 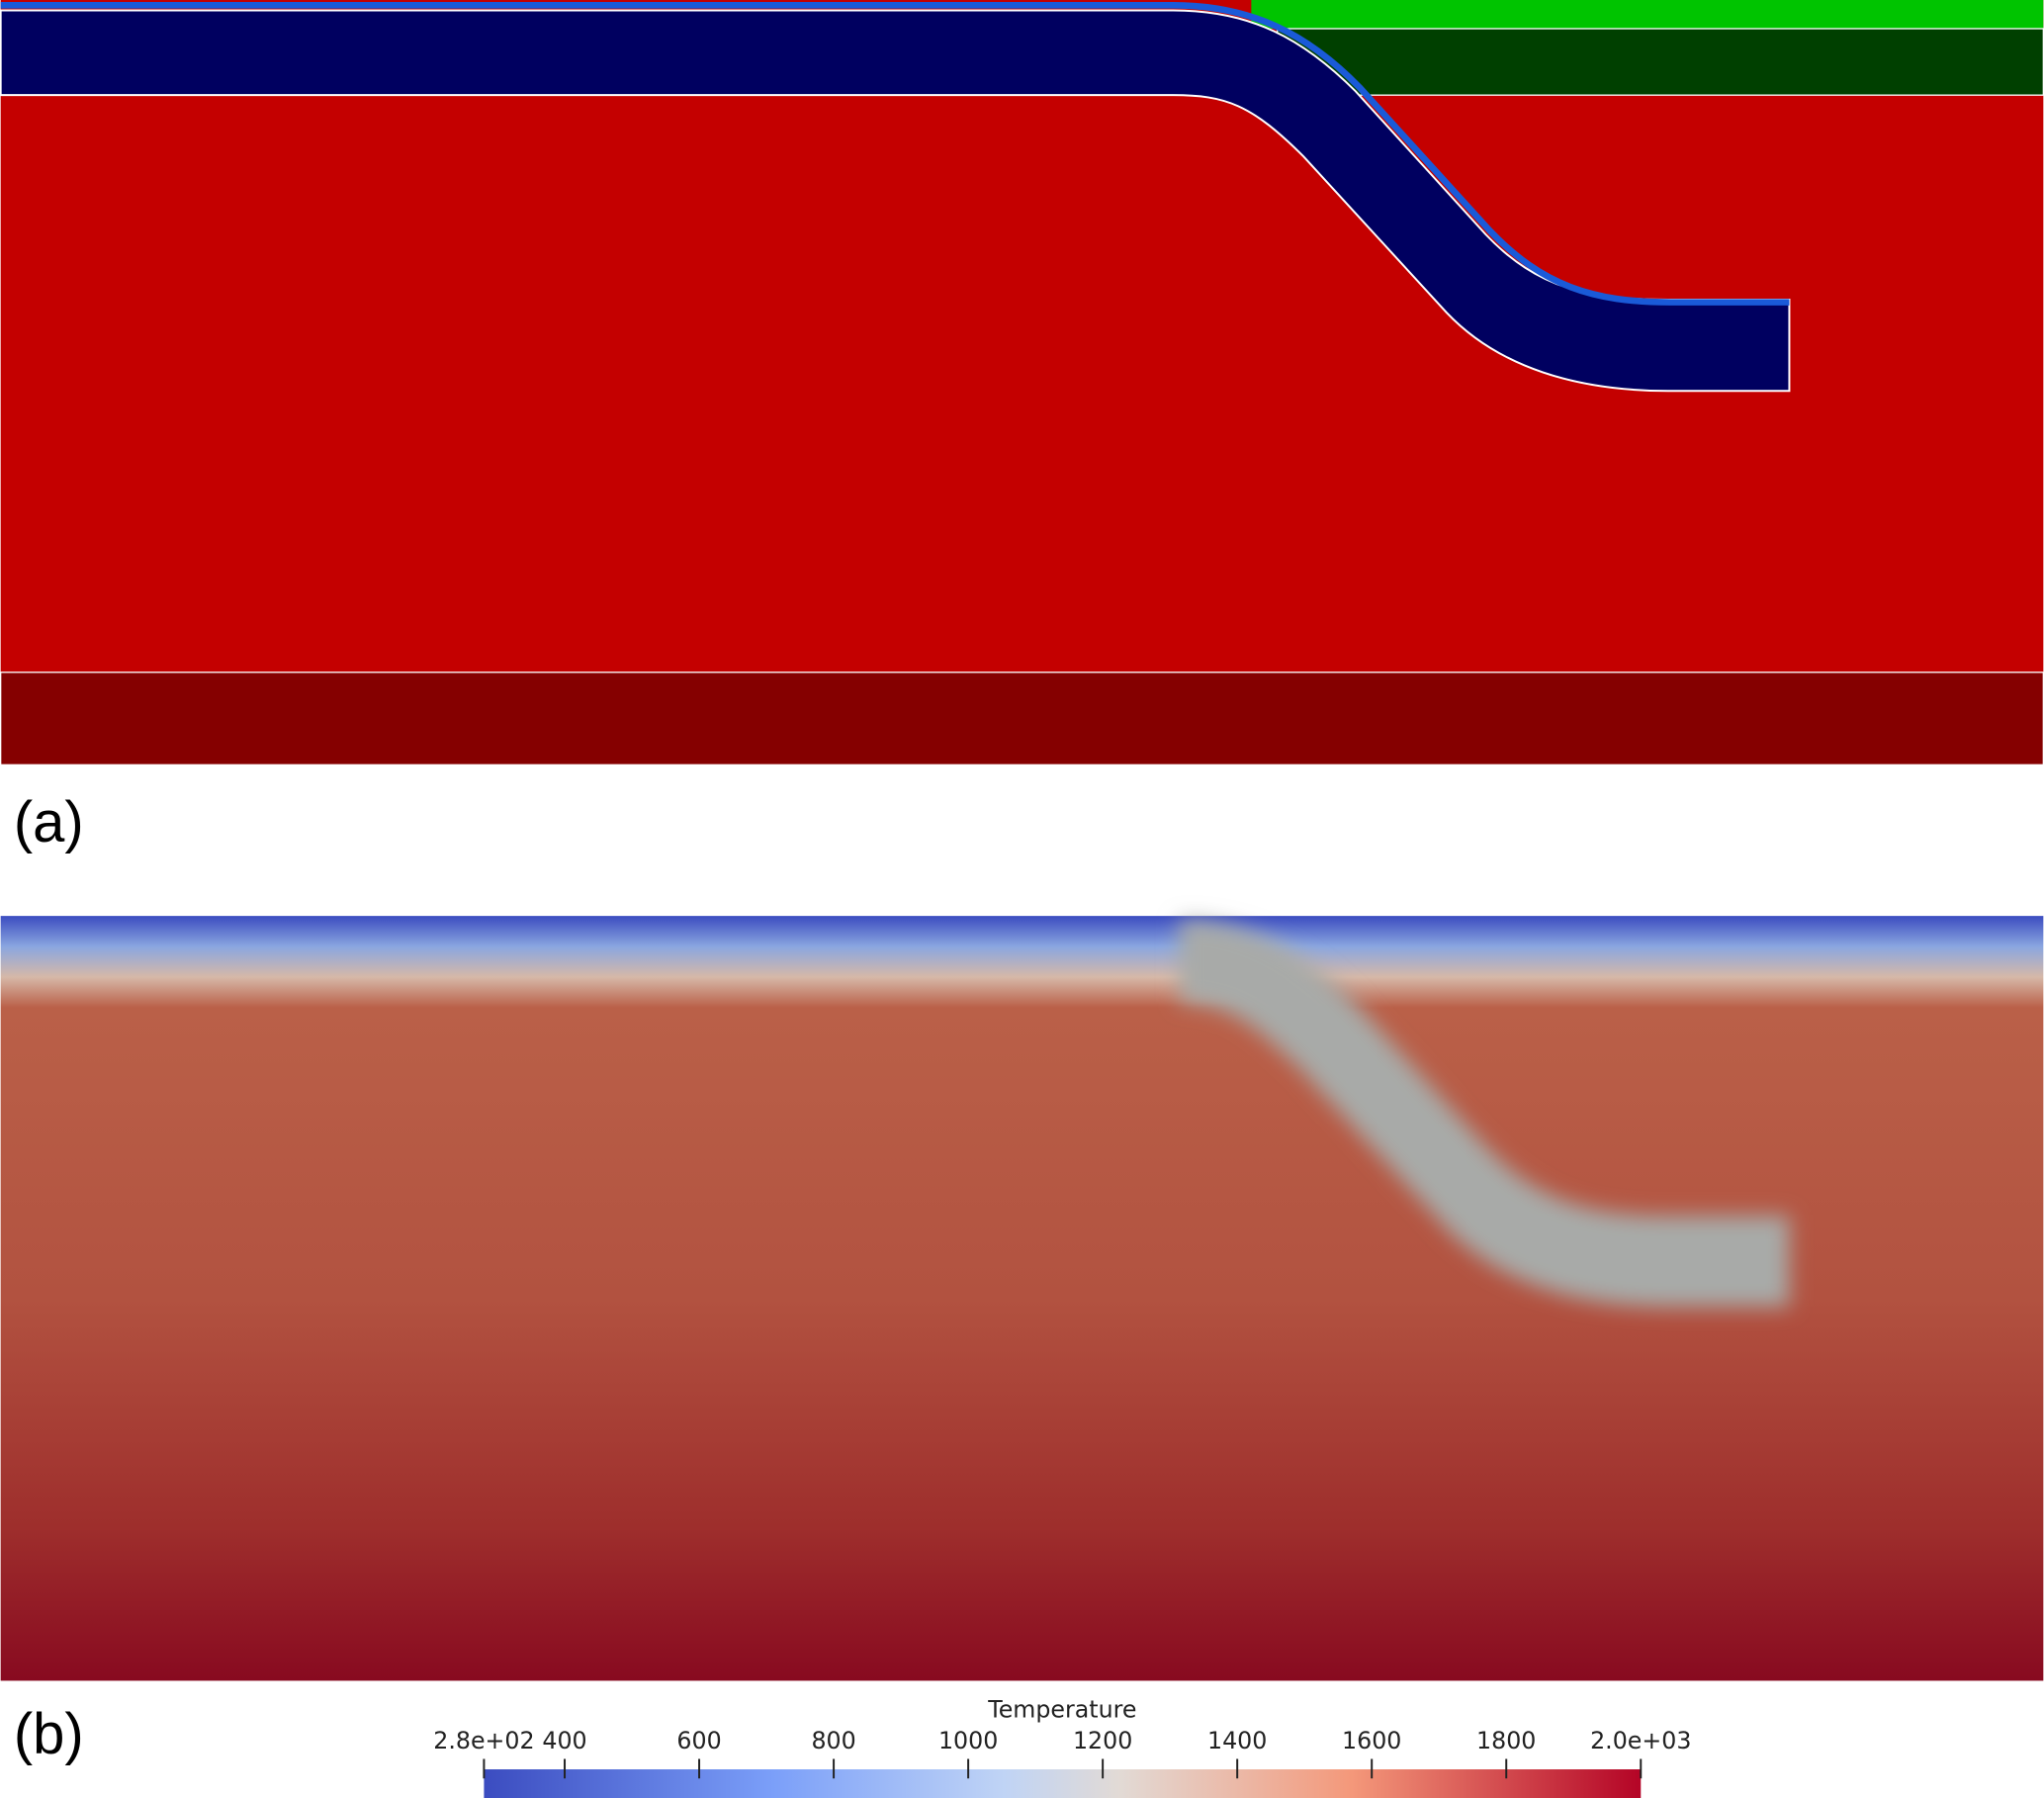 What do you see at coordinates (833, 1741) in the screenshot?
I see `colorbar-tick-label: 800` at bounding box center [833, 1741].